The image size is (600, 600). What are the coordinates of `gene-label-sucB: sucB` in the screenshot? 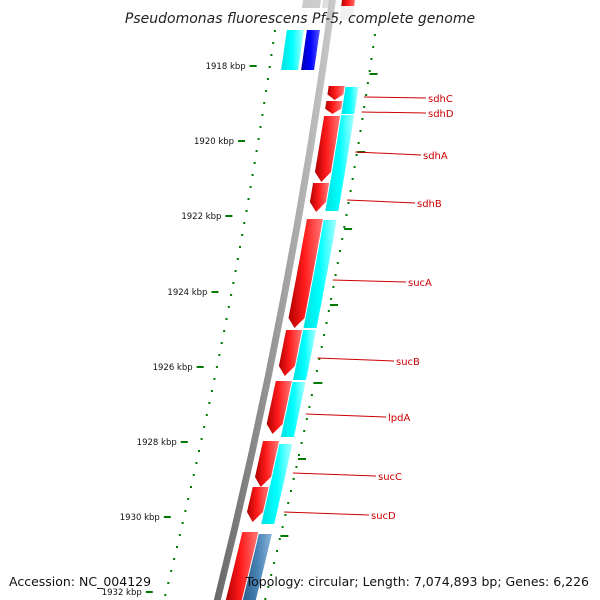 It's located at (408, 362).